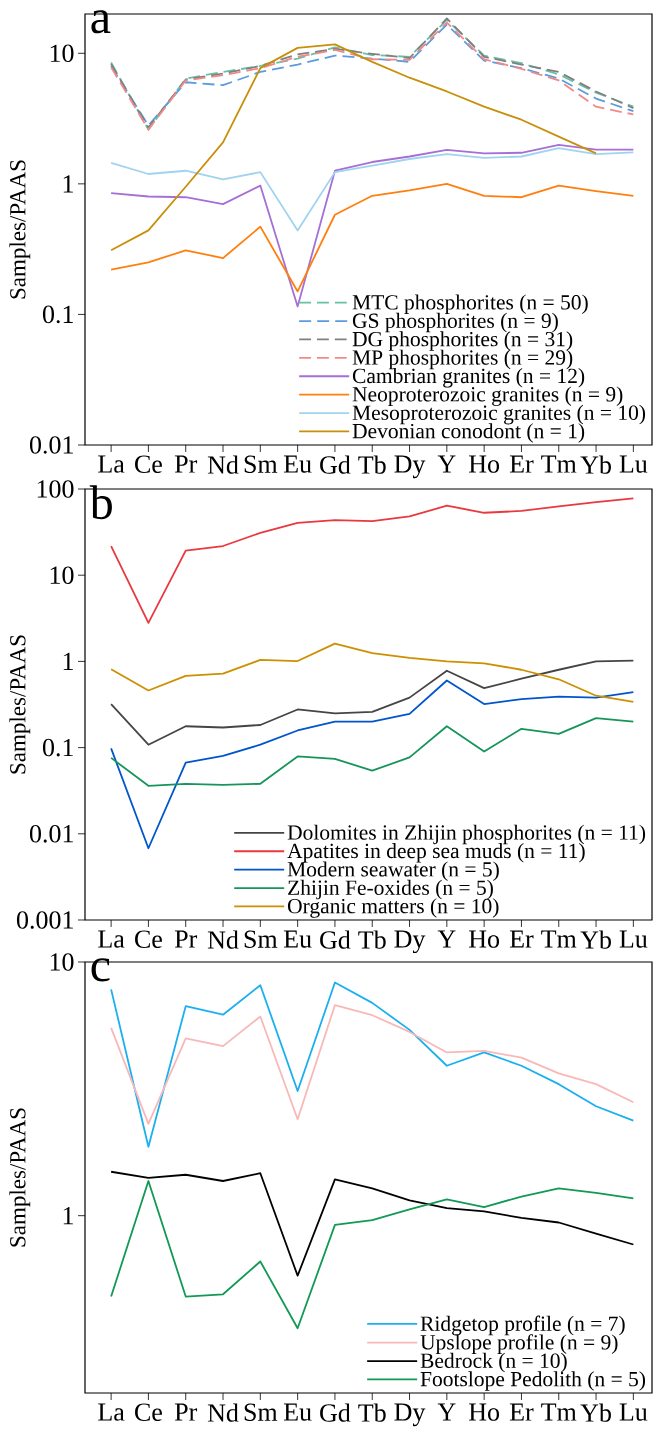 This screenshot has width=653, height=1435. What do you see at coordinates (468, 433) in the screenshot?
I see `legend-label: Devonian conodont (n = 1)` at bounding box center [468, 433].